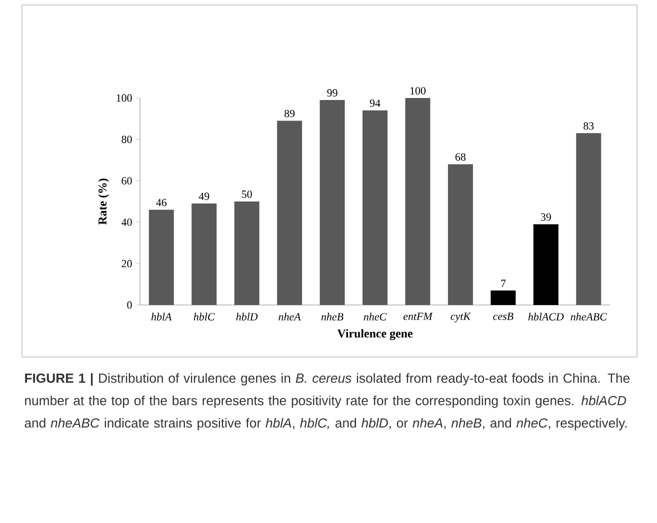 This screenshot has height=523, width=657. I want to click on y-axis-title: Rate (%), so click(103, 201).